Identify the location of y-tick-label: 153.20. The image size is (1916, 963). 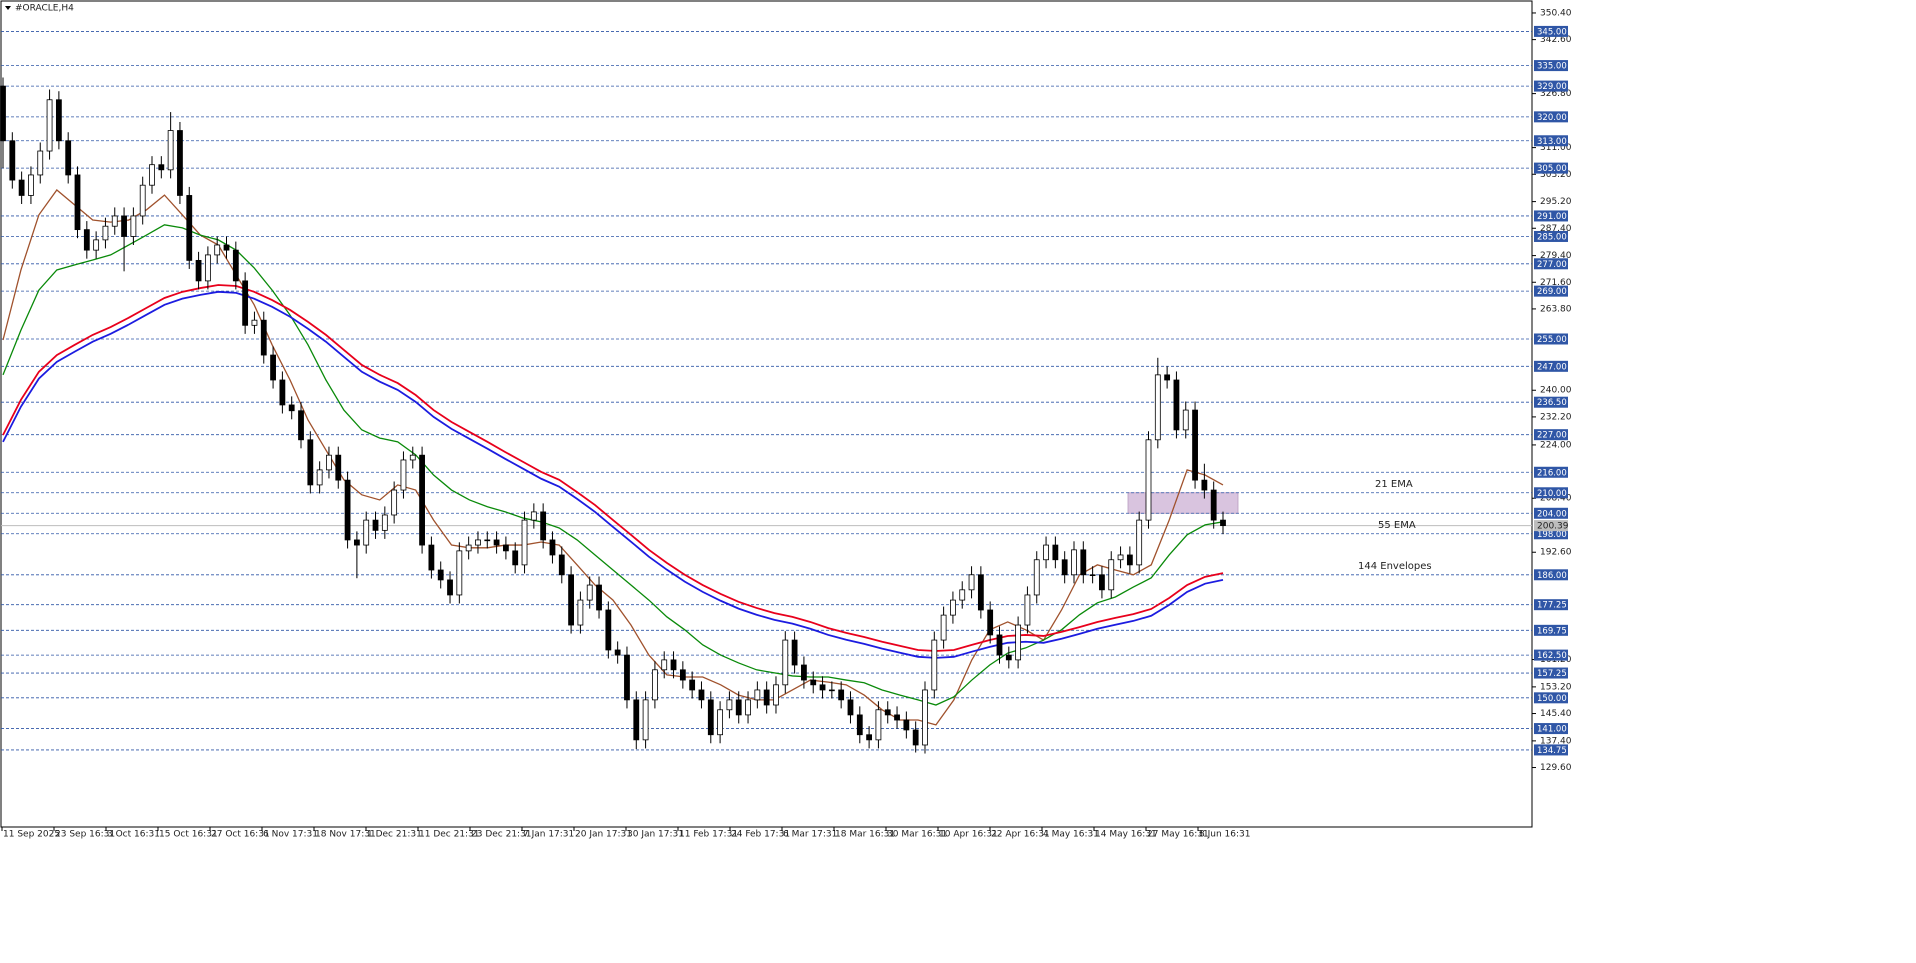
(1556, 687).